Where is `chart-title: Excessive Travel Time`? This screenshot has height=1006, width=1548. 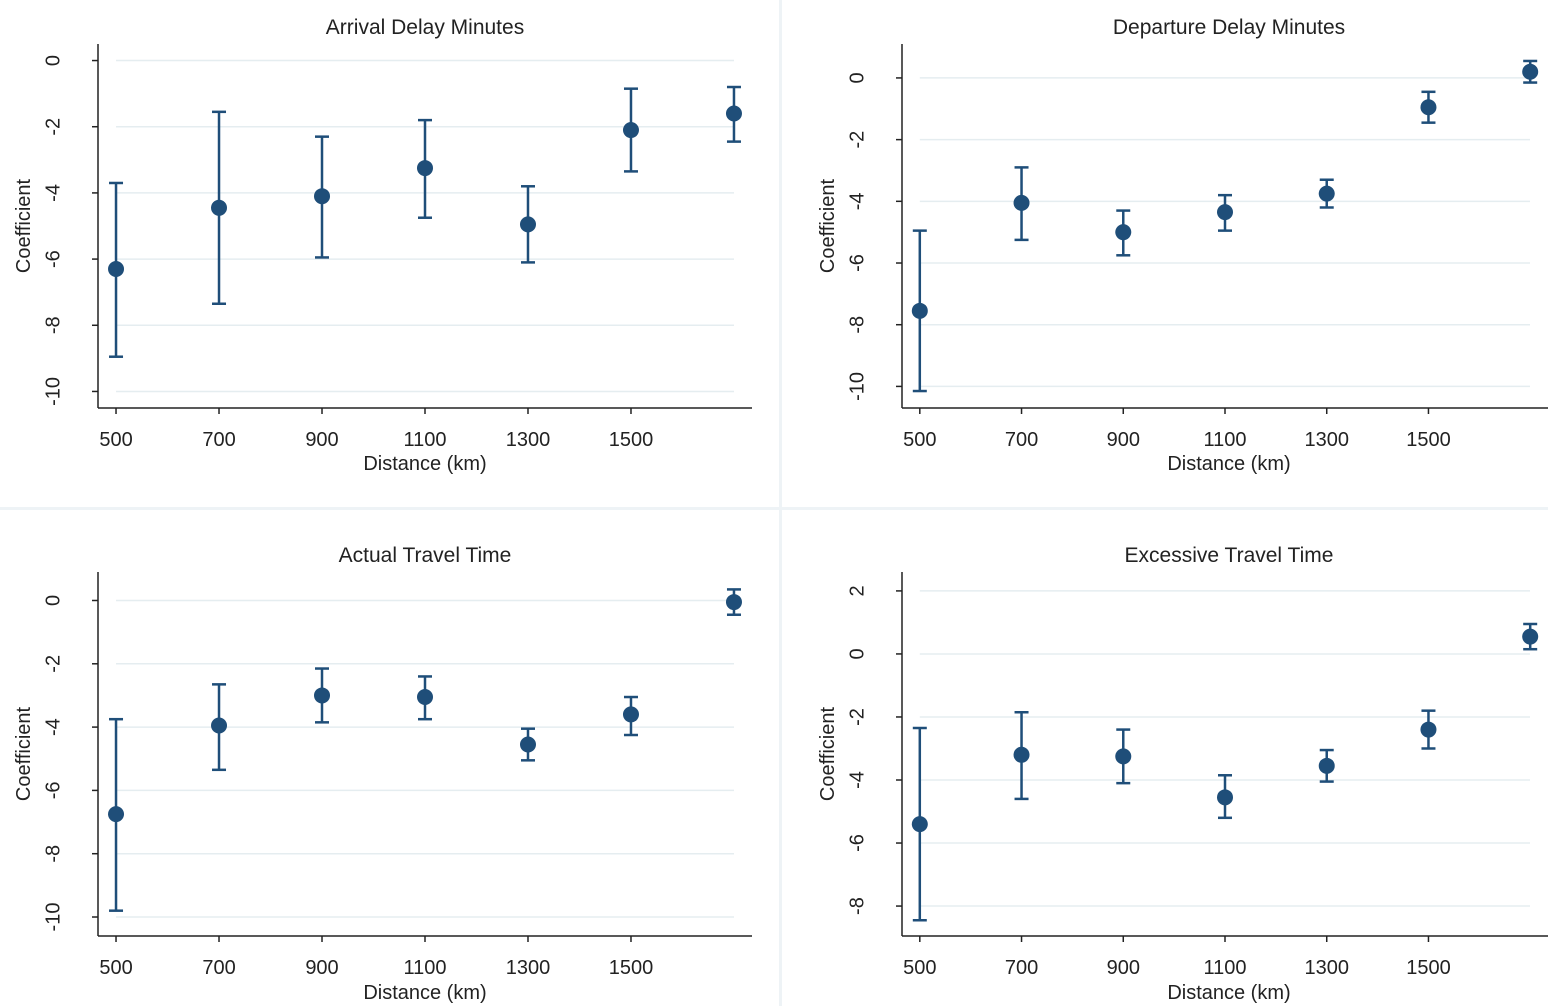 chart-title: Excessive Travel Time is located at coordinates (1229, 555).